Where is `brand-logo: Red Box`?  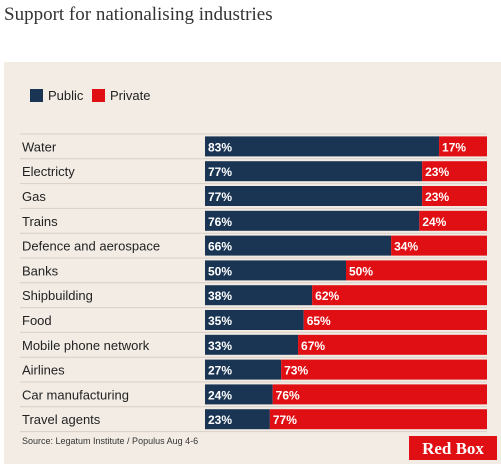 brand-logo: Red Box is located at coordinates (453, 448).